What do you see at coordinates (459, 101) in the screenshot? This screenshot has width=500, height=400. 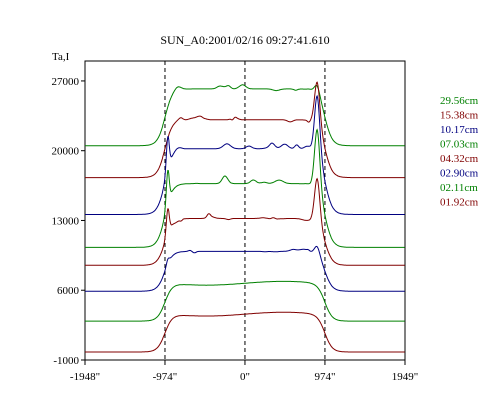 I see `legend-entry: 29.56cm` at bounding box center [459, 101].